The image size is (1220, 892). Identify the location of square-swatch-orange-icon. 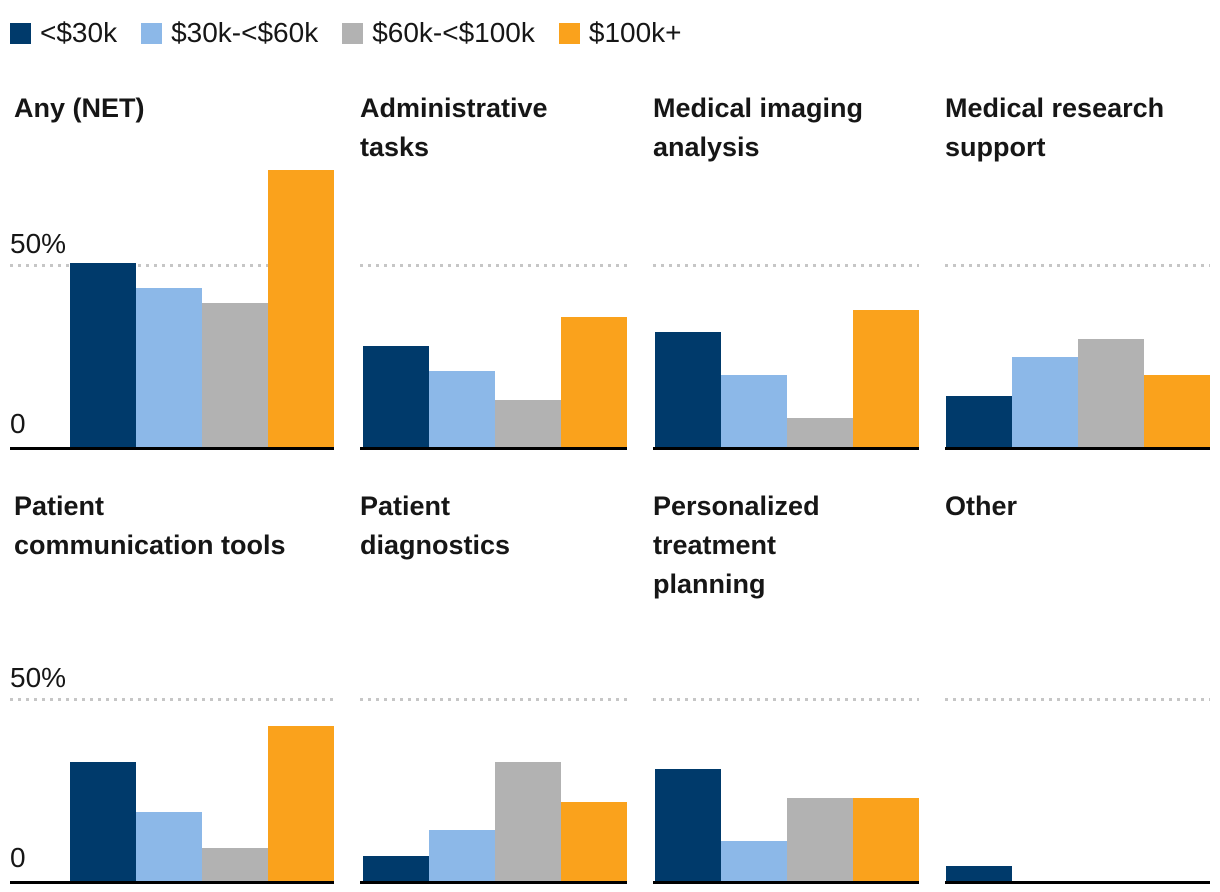
(569, 33).